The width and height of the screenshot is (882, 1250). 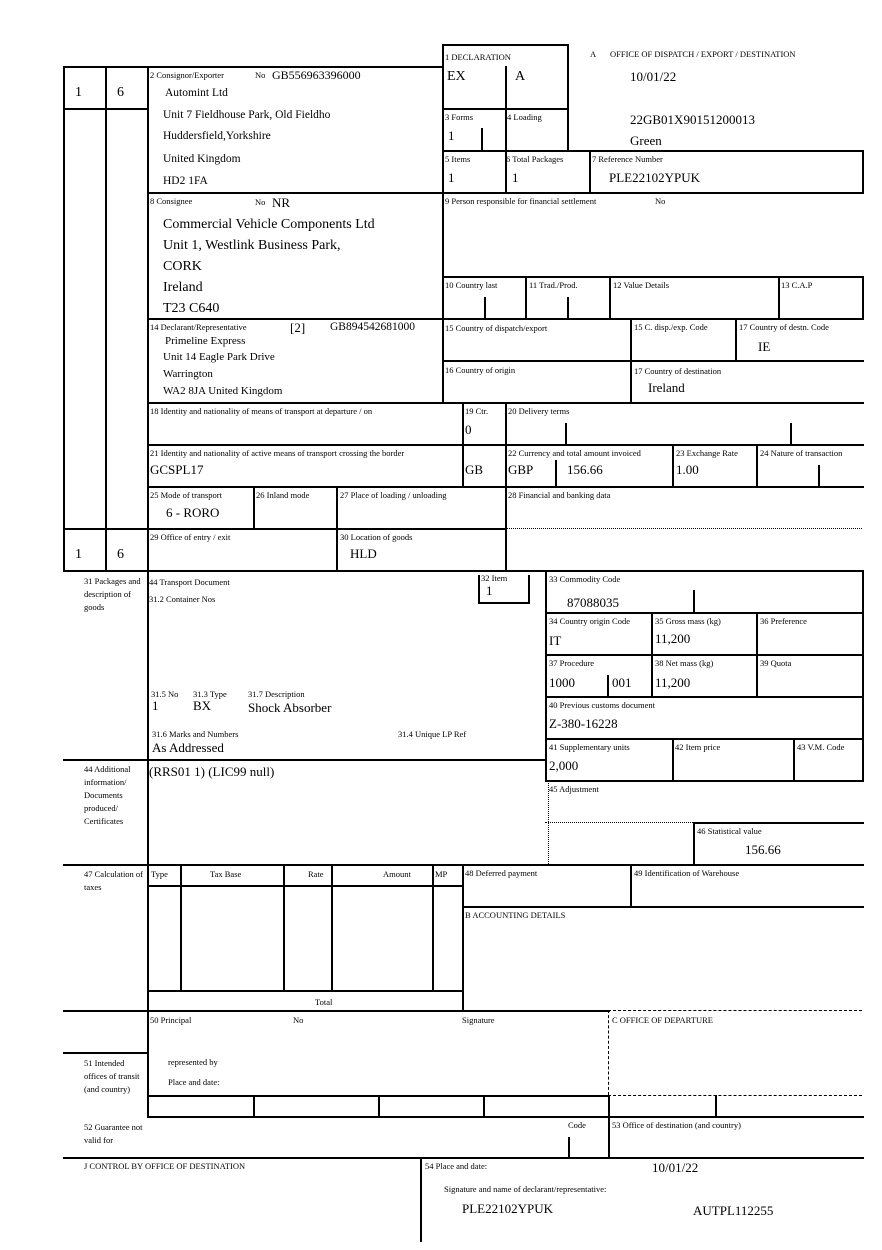 I want to click on forms-value: 1, so click(x=451, y=135).